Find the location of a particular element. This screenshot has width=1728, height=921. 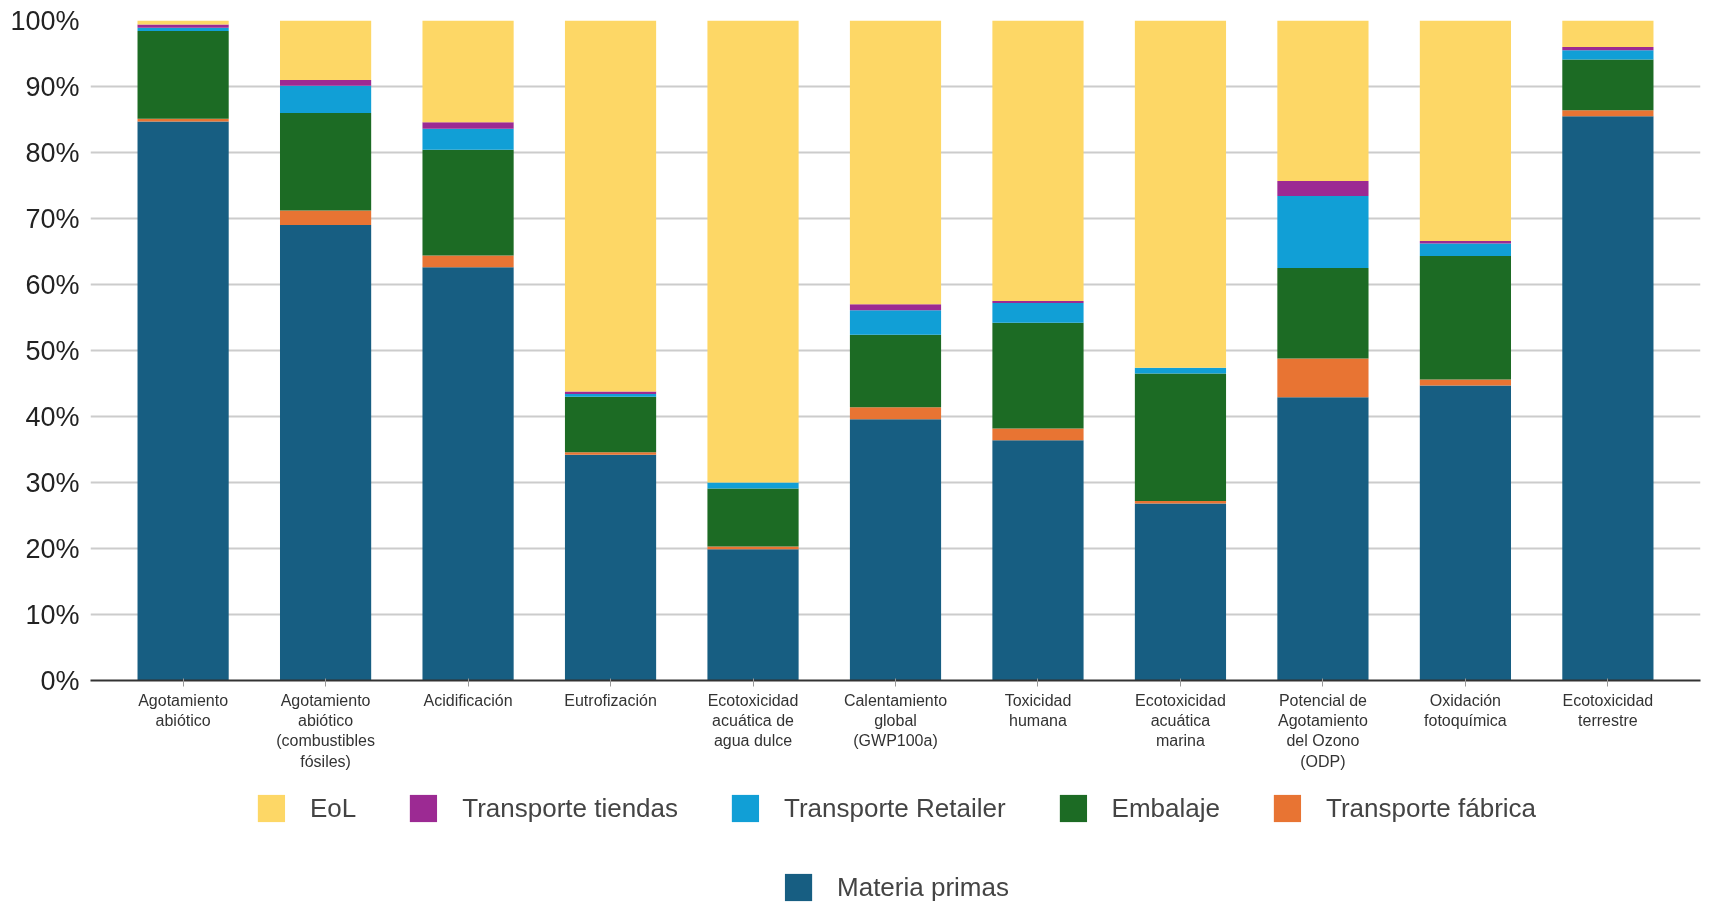

x-tick-label: Oxidación fotoquímica is located at coordinates (1465, 710).